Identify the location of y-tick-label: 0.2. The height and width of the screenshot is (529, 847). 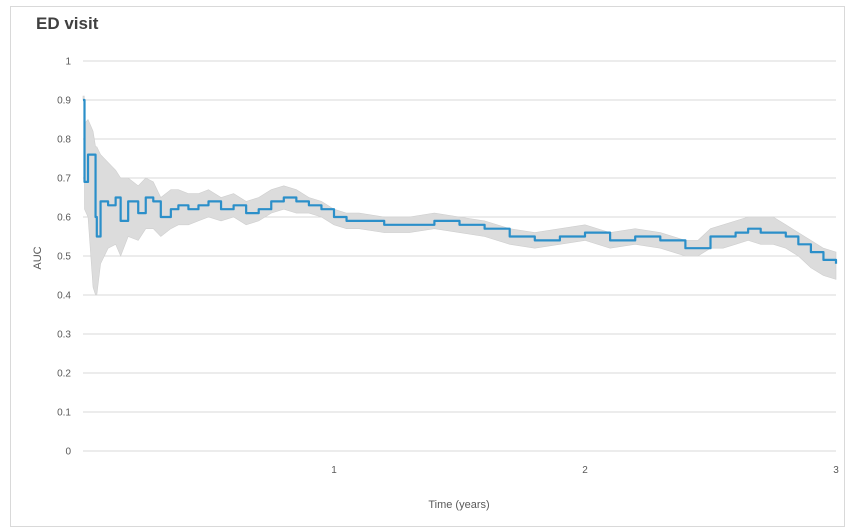
(64, 374).